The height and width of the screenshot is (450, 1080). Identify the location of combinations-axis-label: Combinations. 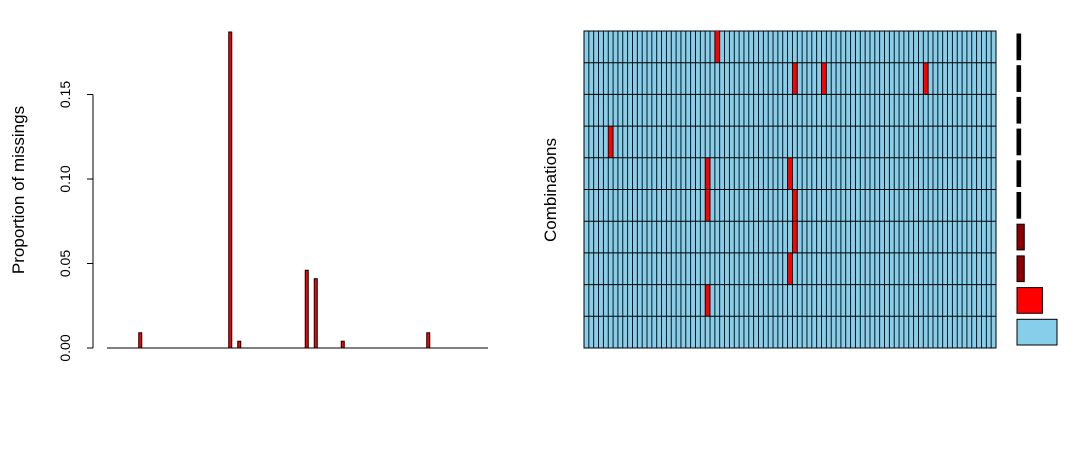
(550, 190).